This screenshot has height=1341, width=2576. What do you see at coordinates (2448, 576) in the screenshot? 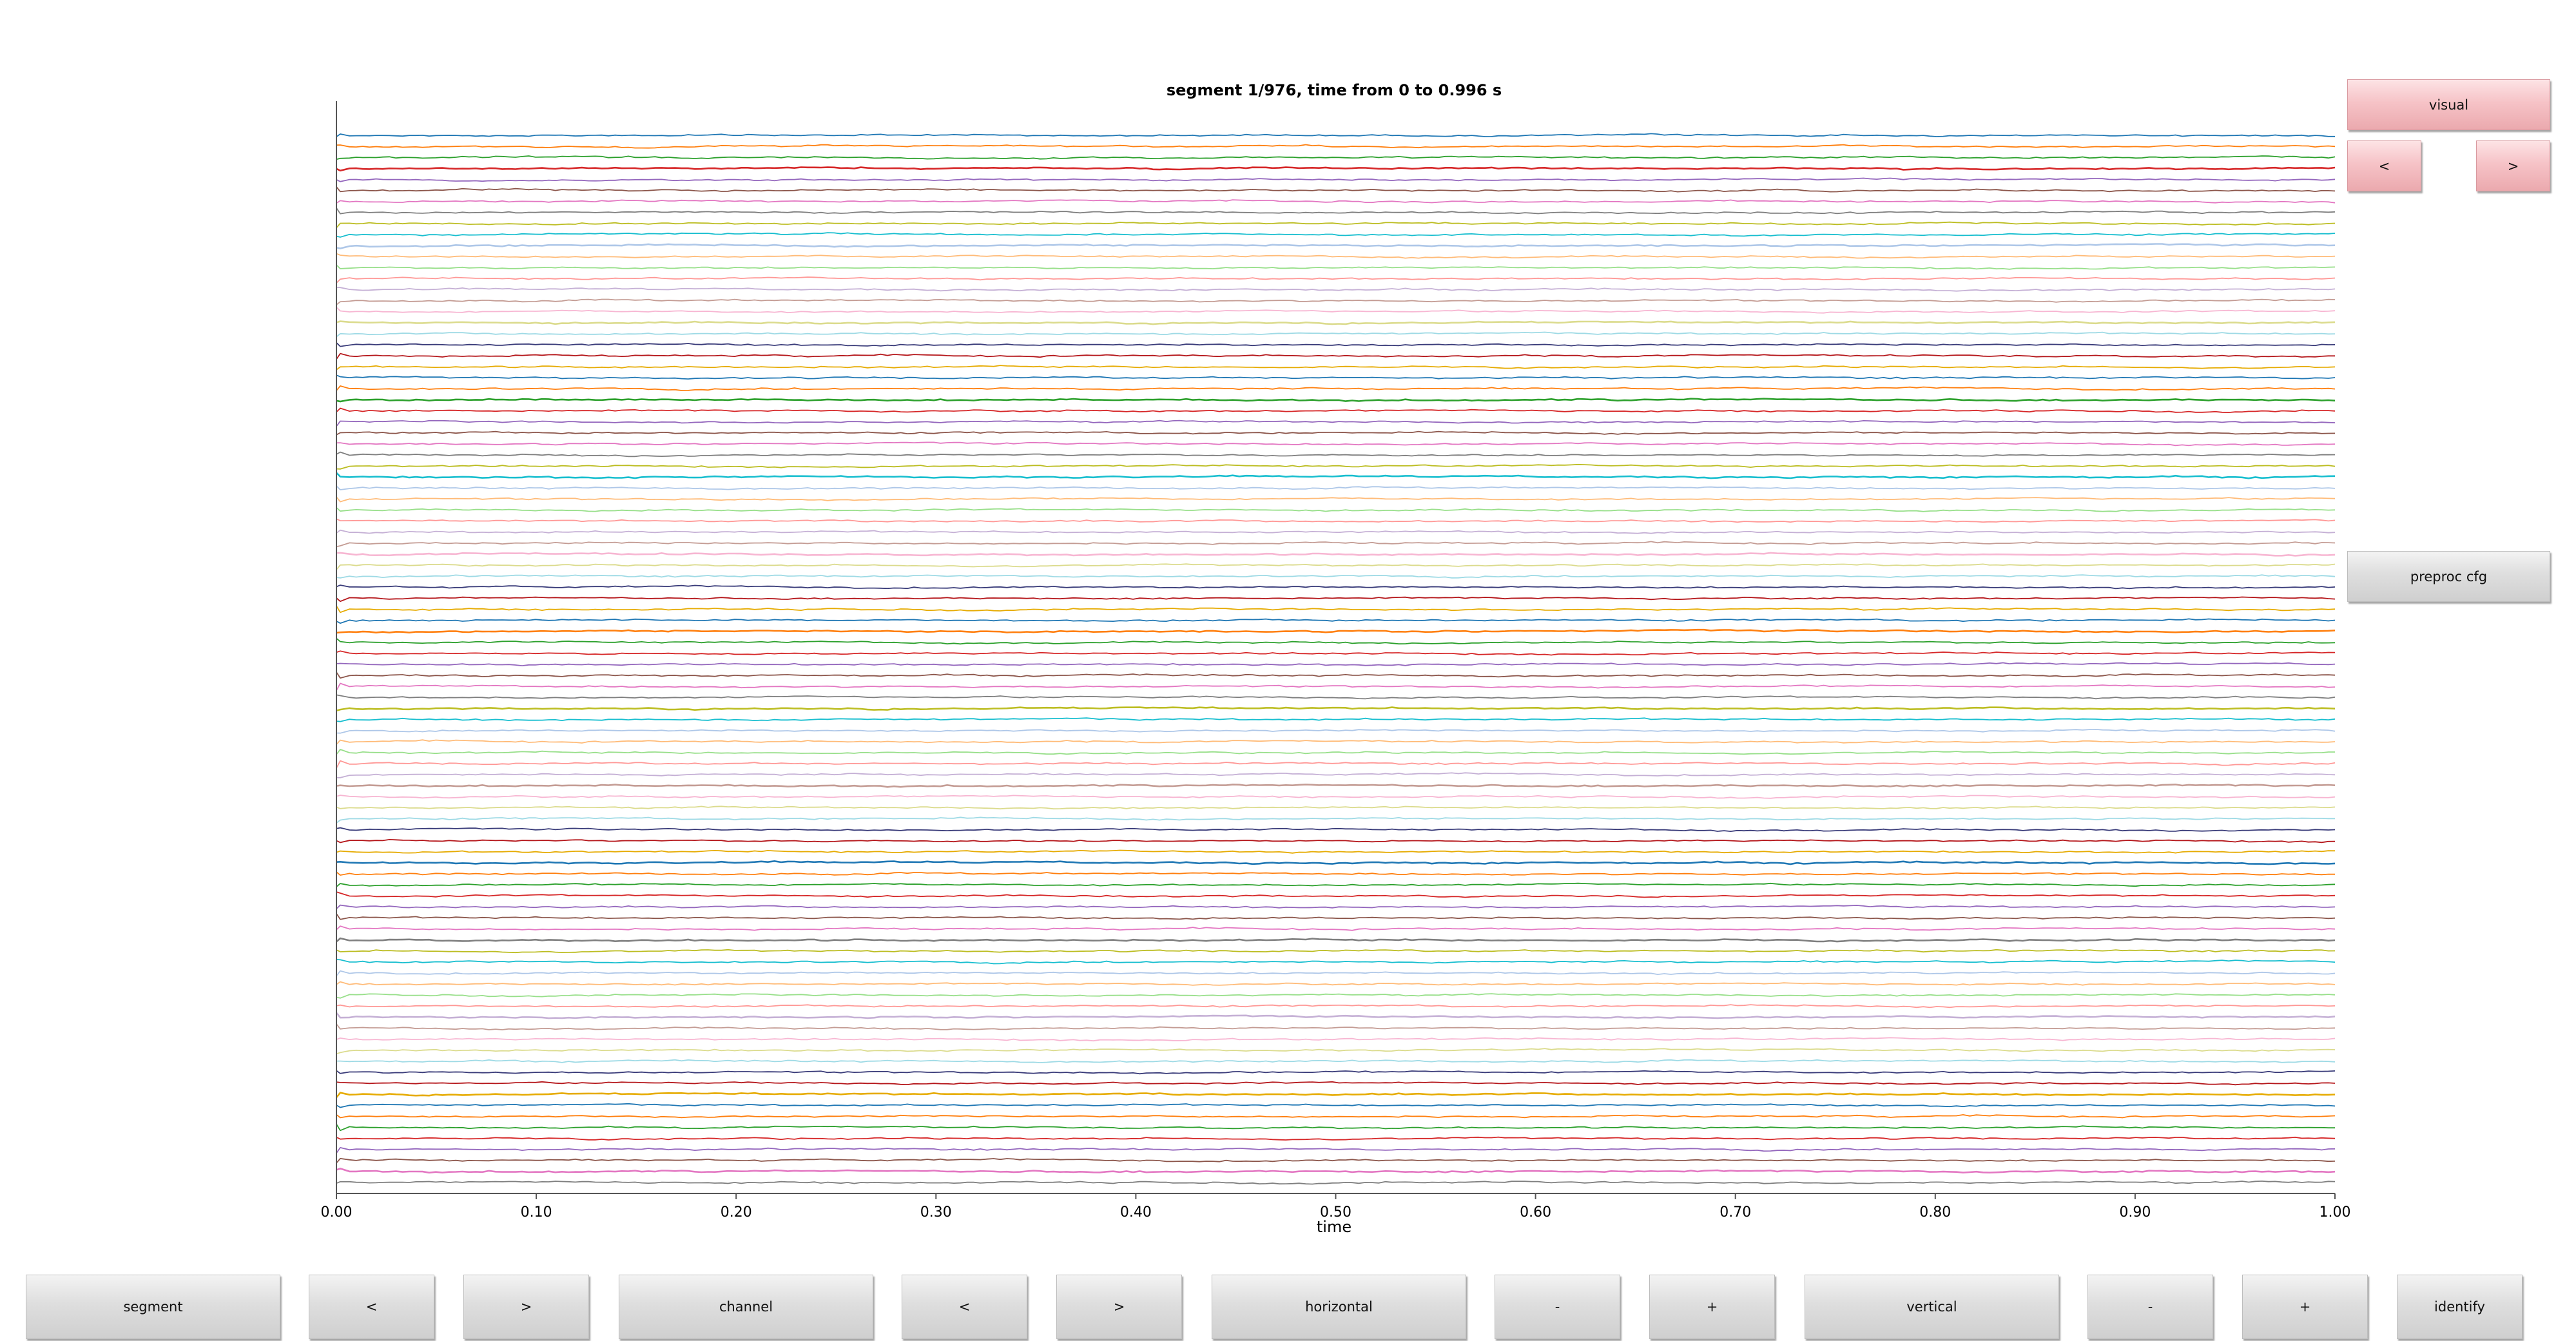
I see `preproc-cfg-button: preproc cfg` at bounding box center [2448, 576].